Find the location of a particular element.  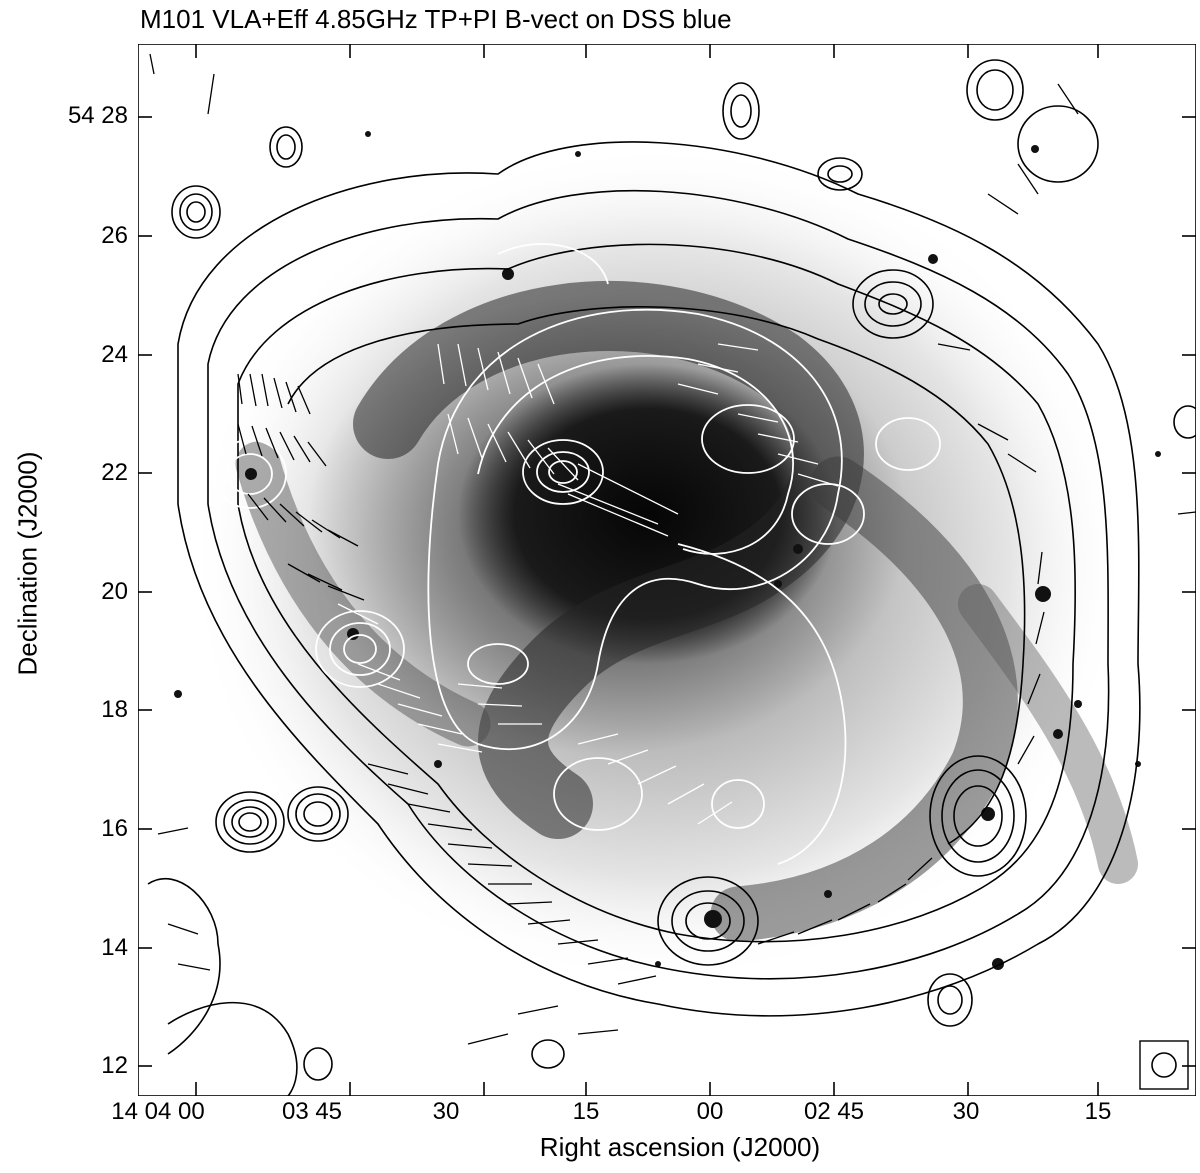

y-tick-label: 54 28 is located at coordinates (97, 115).